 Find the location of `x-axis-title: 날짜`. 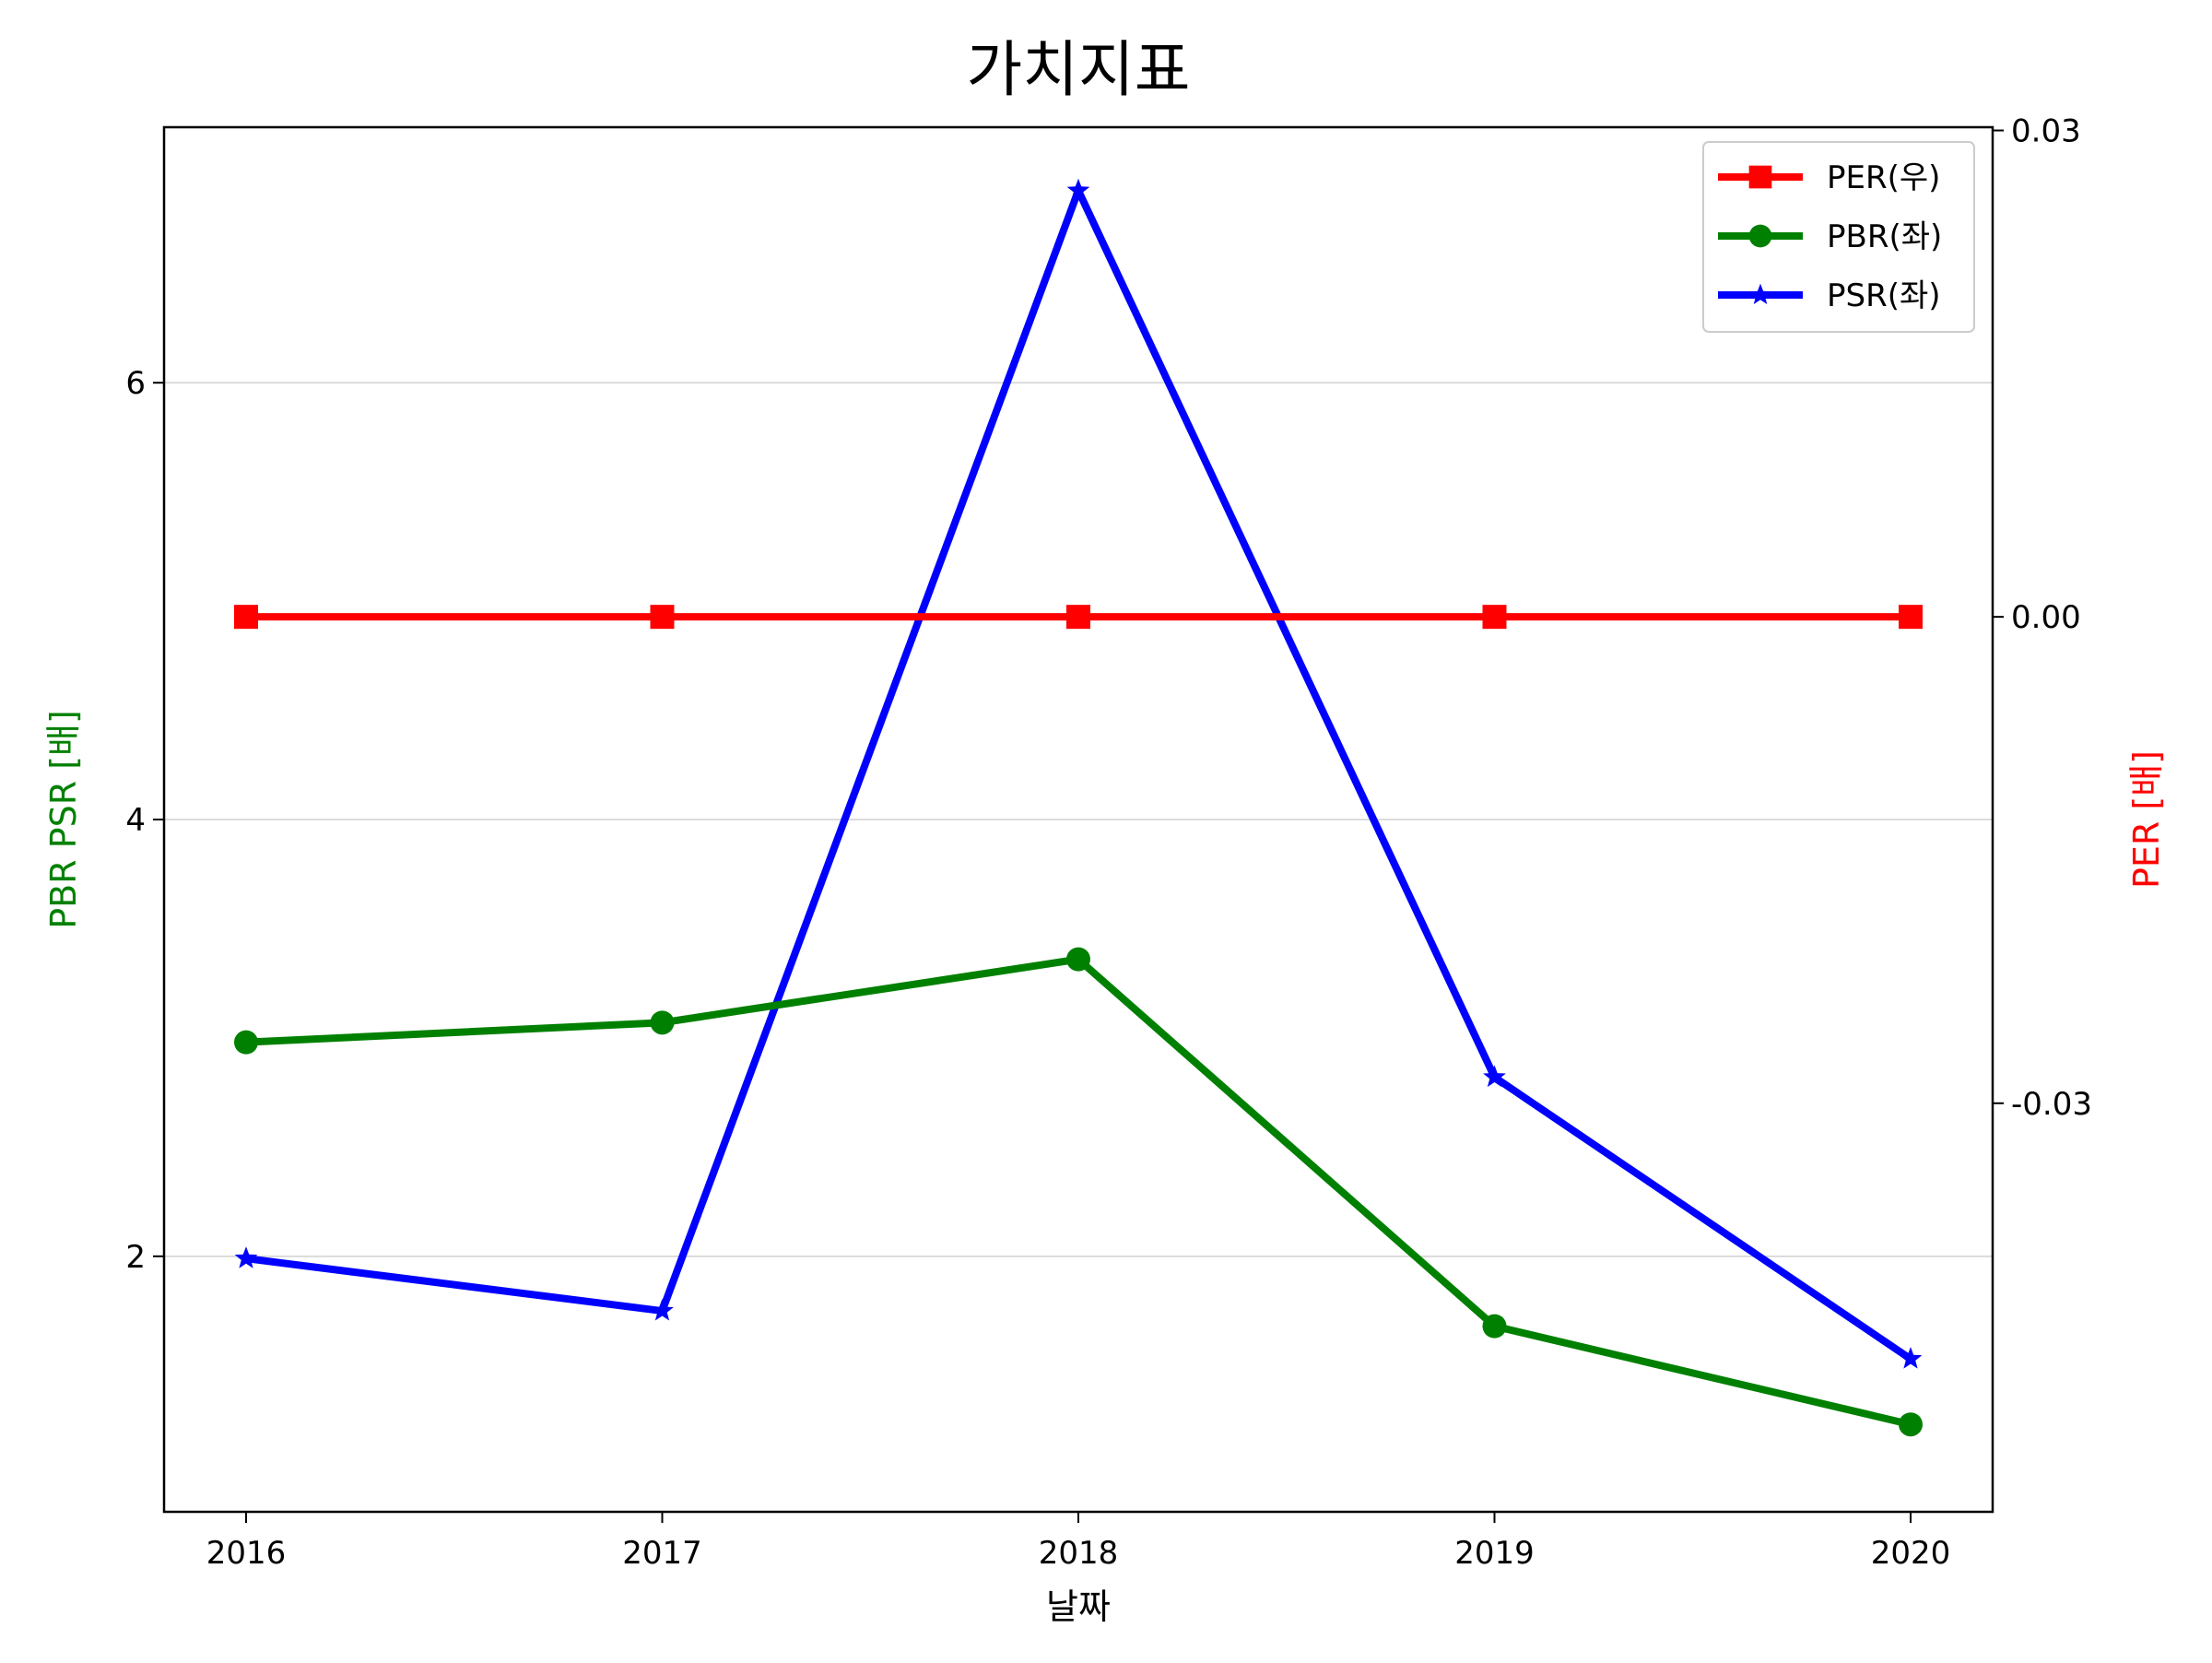

x-axis-title: 날짜 is located at coordinates (1078, 1606).